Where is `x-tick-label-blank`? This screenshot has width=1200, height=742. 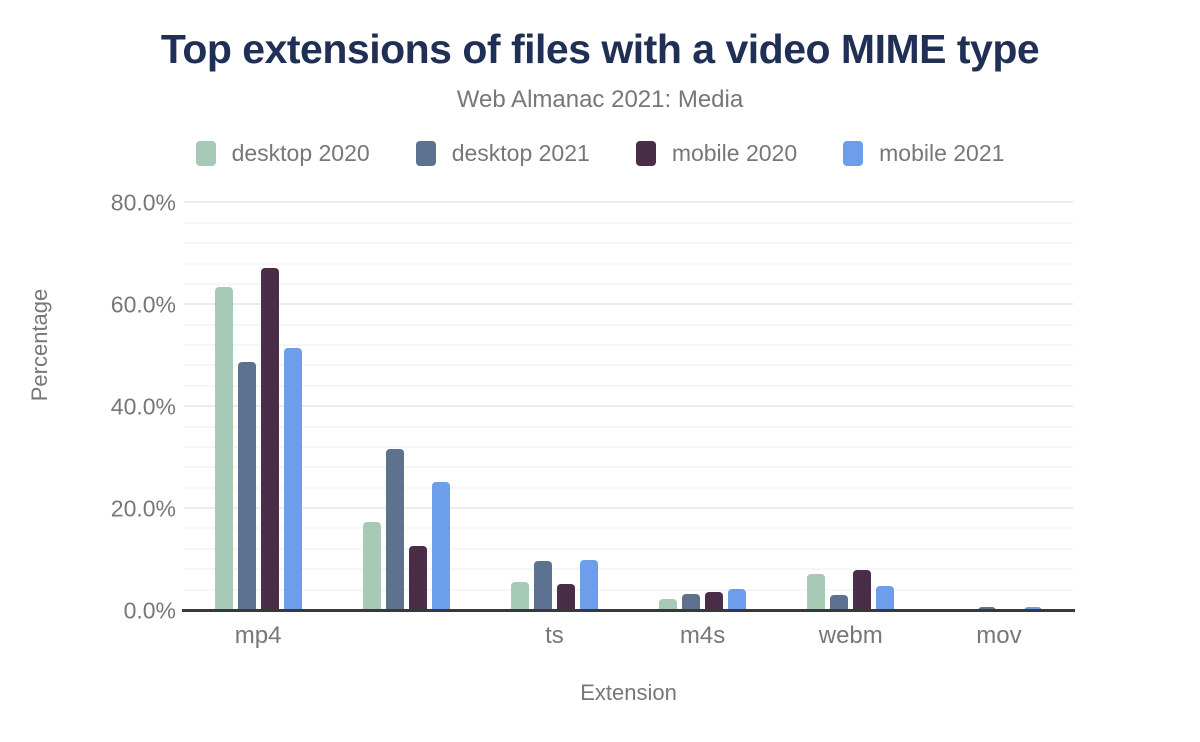 x-tick-label-blank is located at coordinates (406, 636).